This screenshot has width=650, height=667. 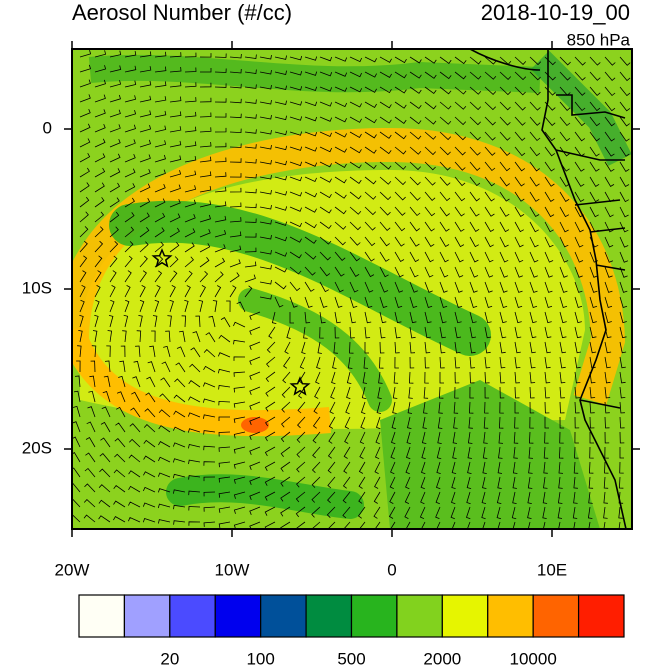 What do you see at coordinates (351, 658) in the screenshot?
I see `colorbar-label: 500` at bounding box center [351, 658].